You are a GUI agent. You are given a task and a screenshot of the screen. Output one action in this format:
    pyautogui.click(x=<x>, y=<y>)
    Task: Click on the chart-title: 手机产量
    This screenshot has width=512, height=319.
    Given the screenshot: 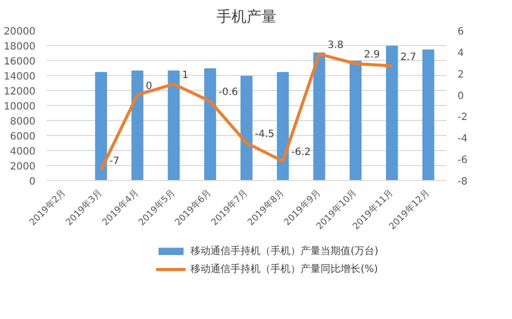 What is the action you would take?
    pyautogui.click(x=246, y=17)
    